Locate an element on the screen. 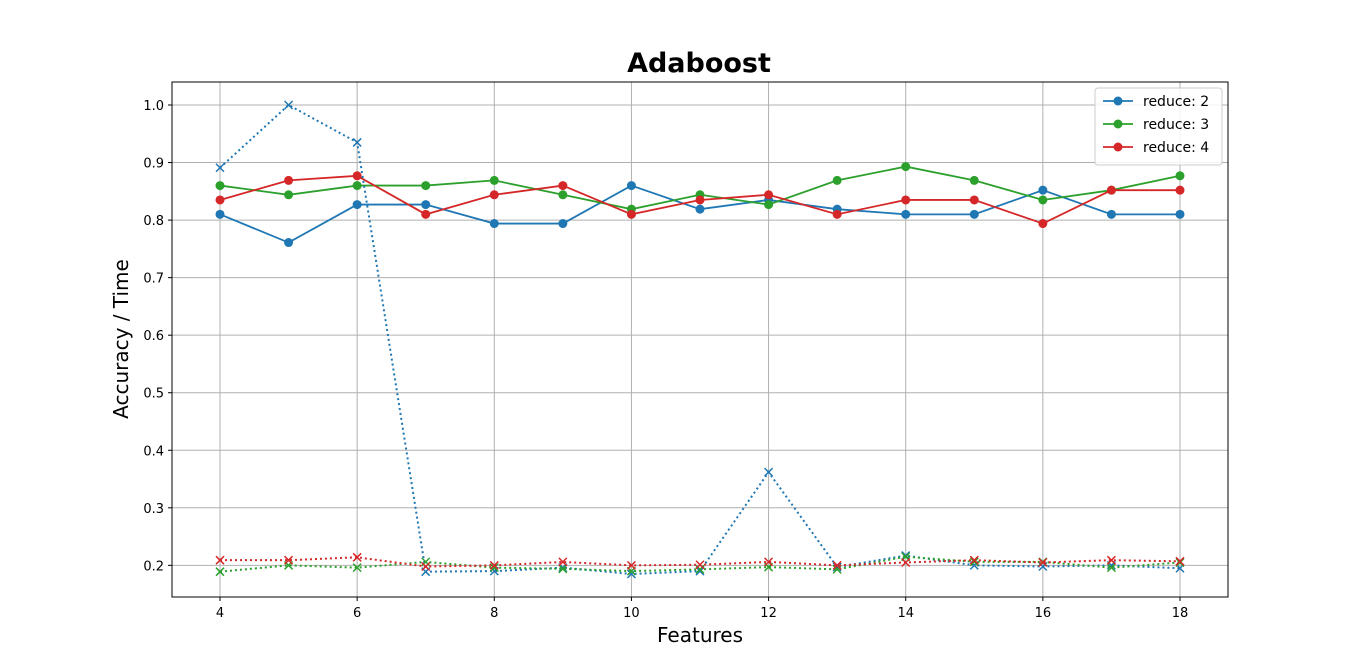  legend-label: reduce: 3 is located at coordinates (1176, 125).